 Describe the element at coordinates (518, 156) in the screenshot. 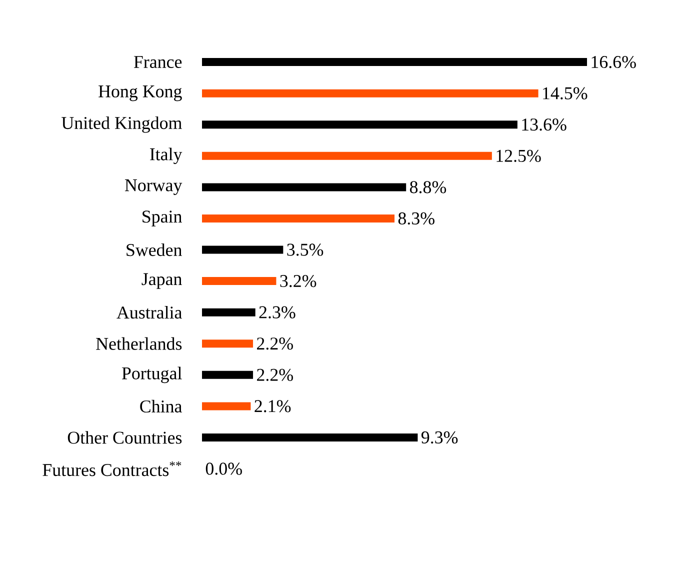

I see `data-label: 12.5%` at that location.